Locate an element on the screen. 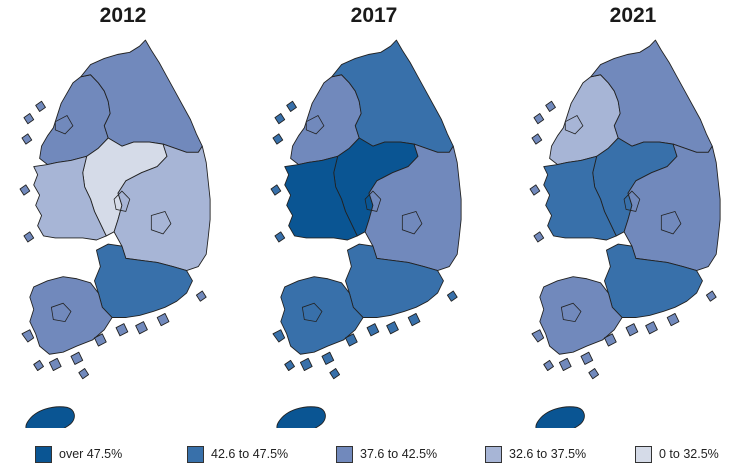  map-title: 2021 is located at coordinates (633, 15).